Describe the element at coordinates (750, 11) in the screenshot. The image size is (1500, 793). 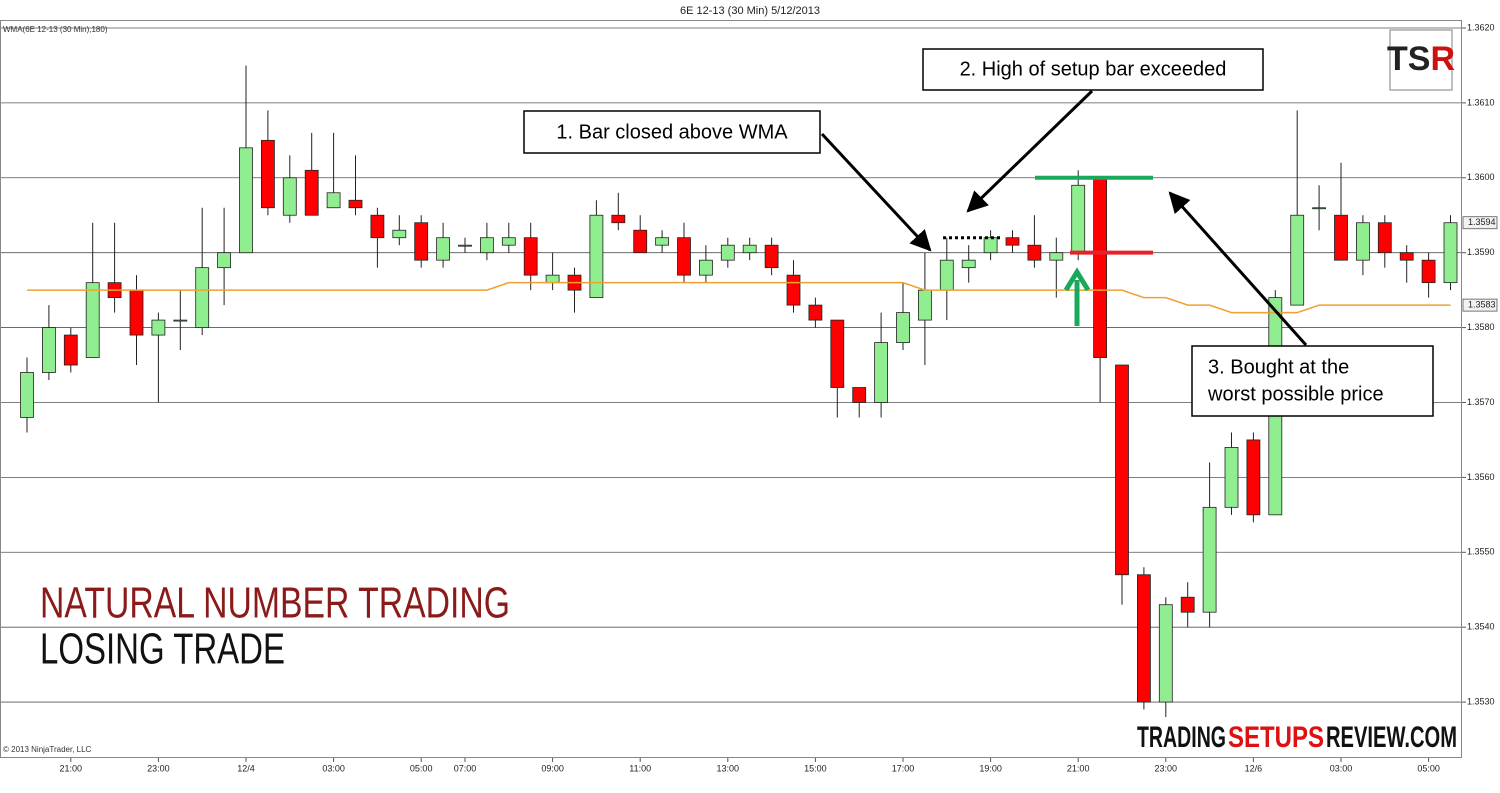
I see `chart-title: 6E 12-13 (30 Min) 5/12/2013` at that location.